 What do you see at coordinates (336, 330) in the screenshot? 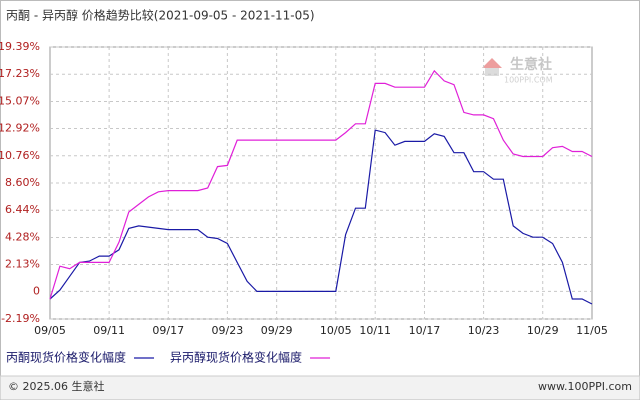
I see `x-tick-label: 10/05` at bounding box center [336, 330].